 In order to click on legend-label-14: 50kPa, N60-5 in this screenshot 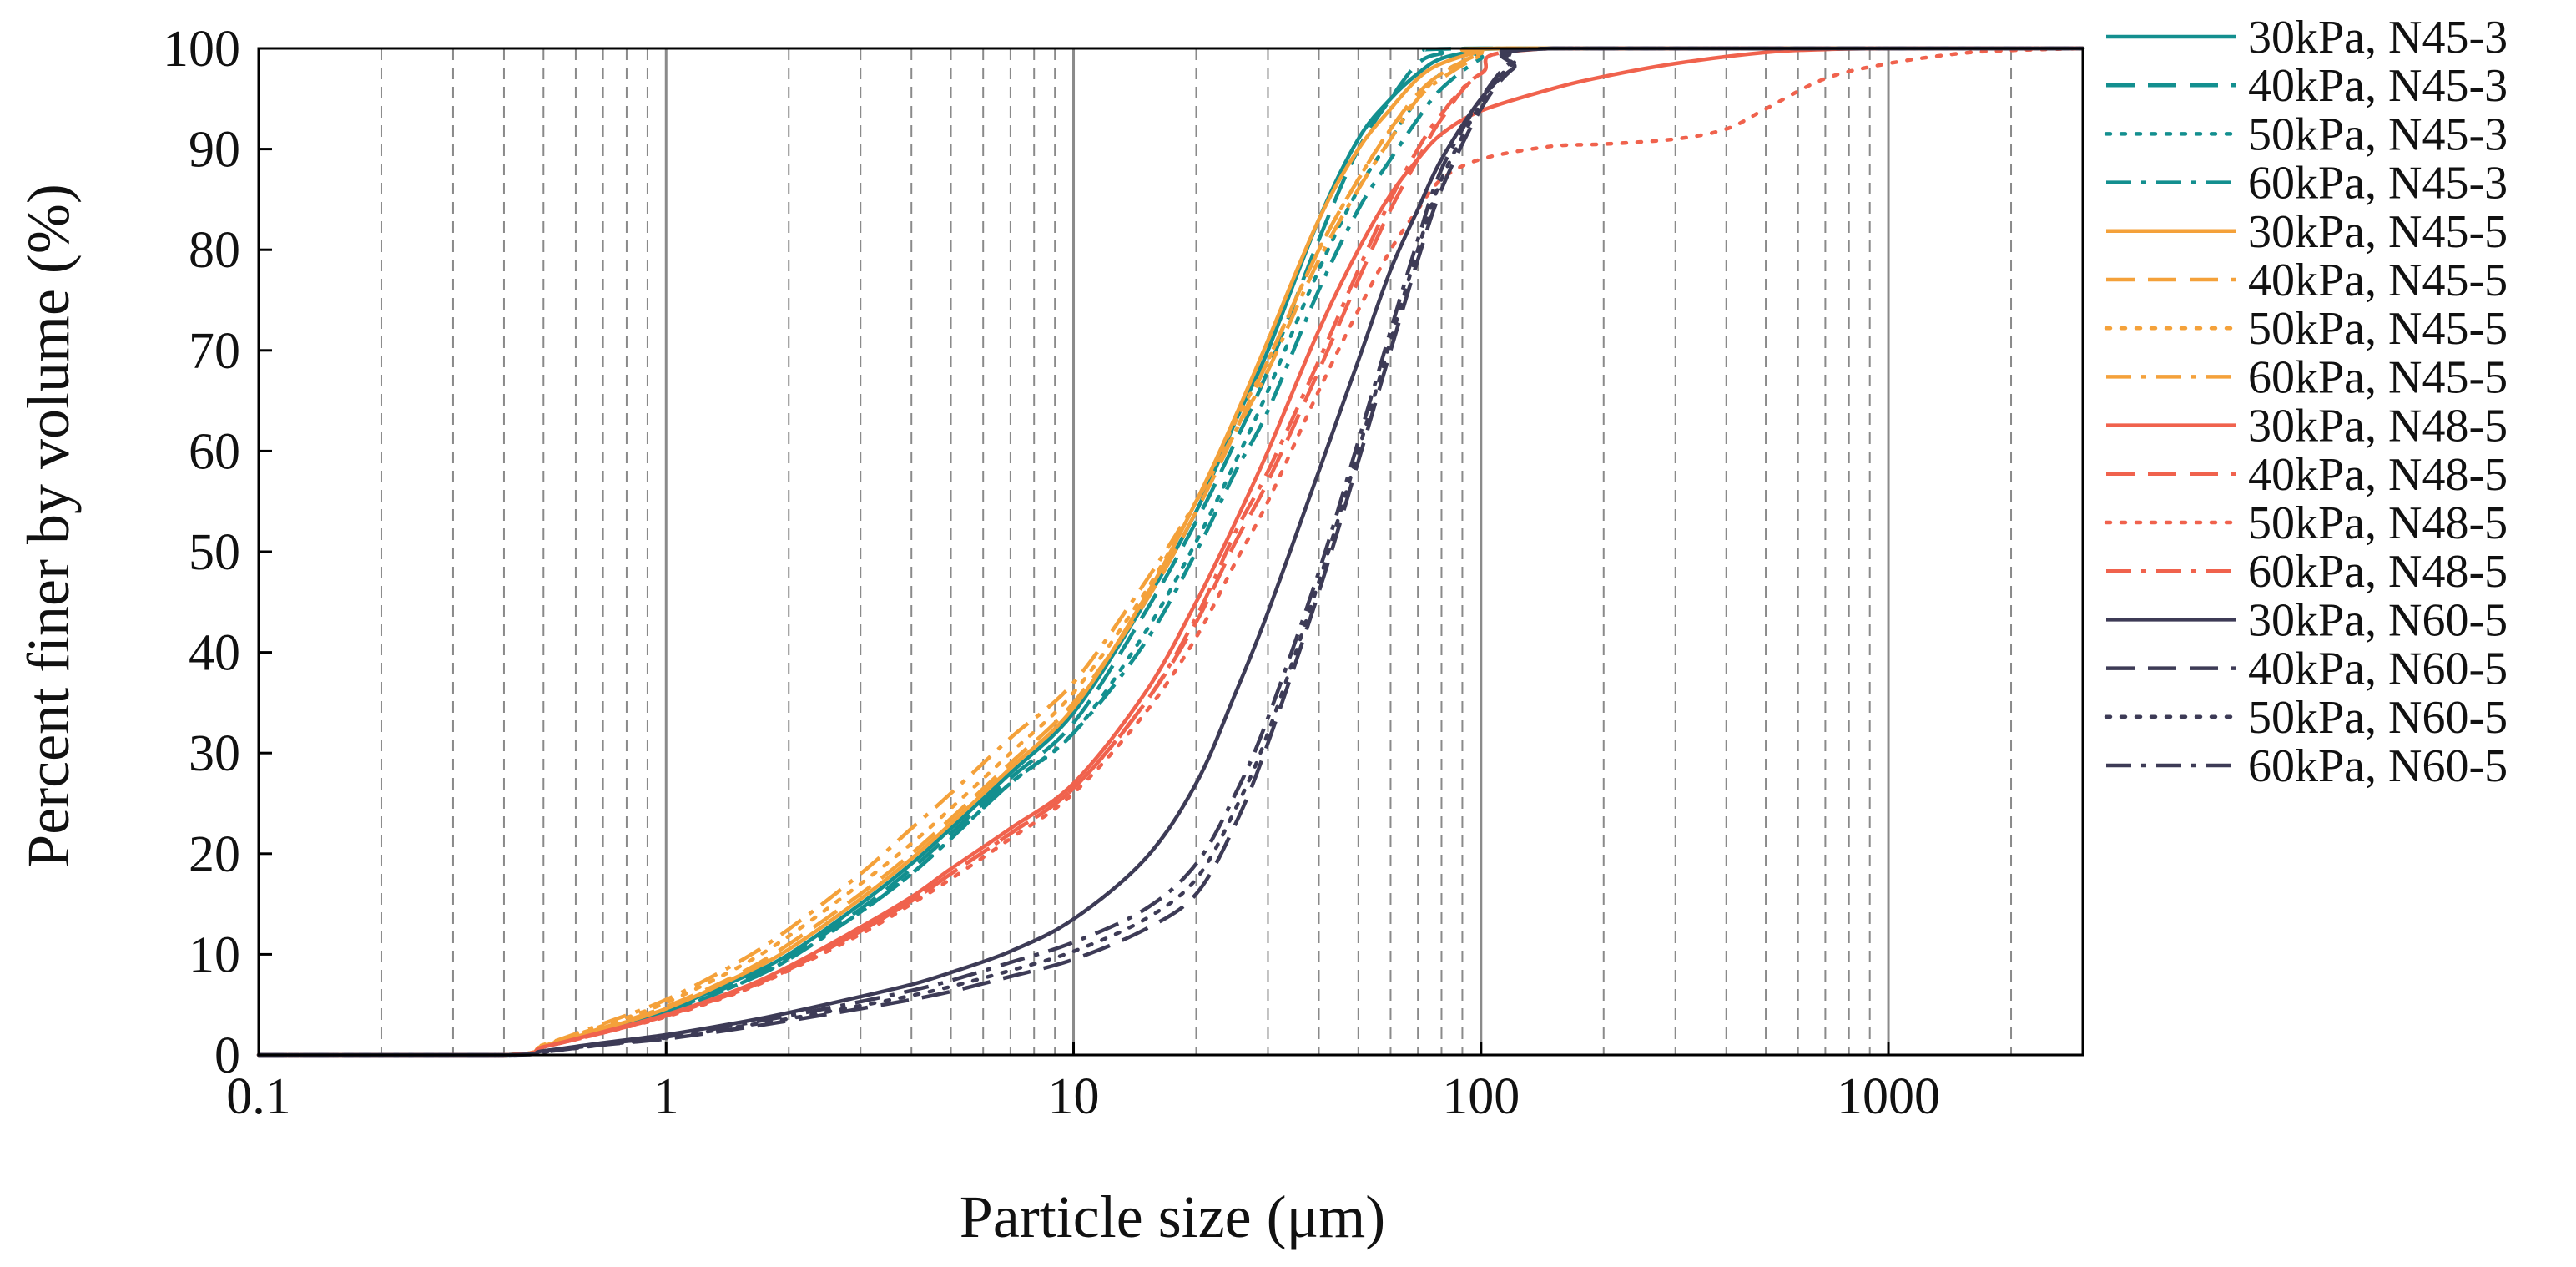, I will do `click(2378, 718)`.